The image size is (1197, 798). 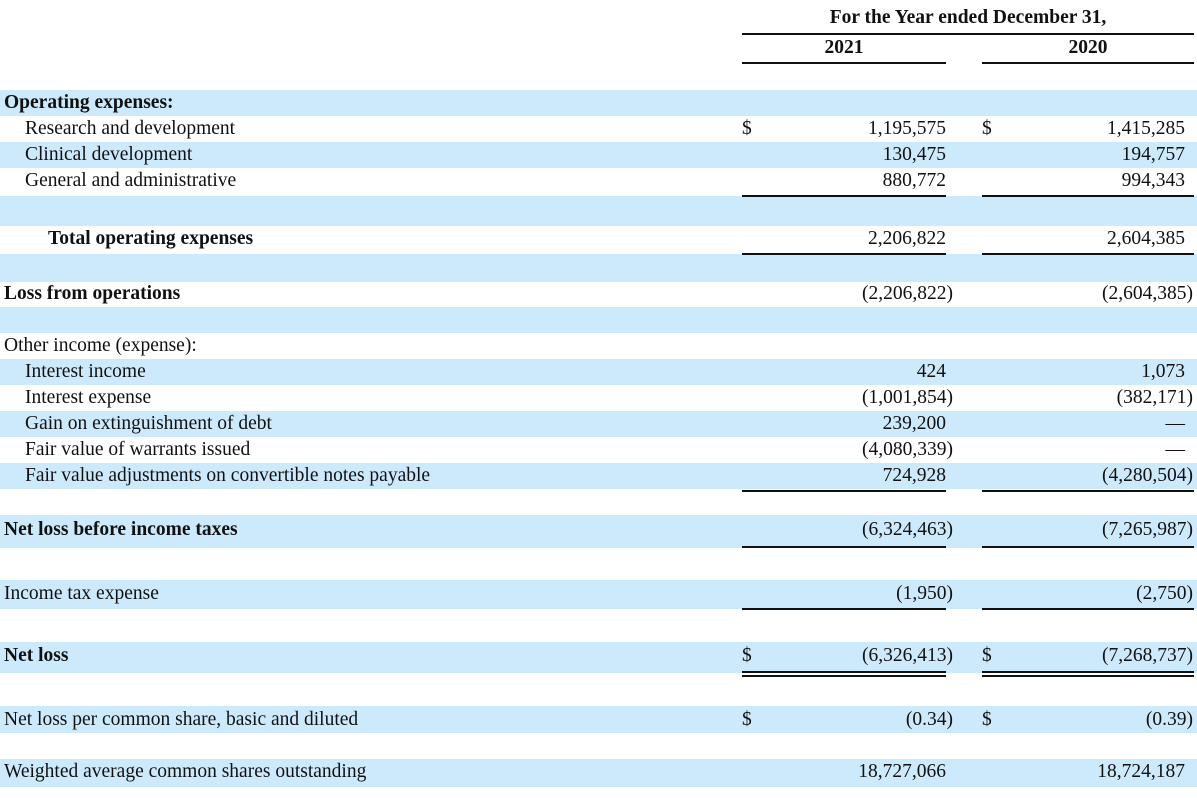 What do you see at coordinates (902, 771) in the screenshot?
I see `value-2021: 18,727,066` at bounding box center [902, 771].